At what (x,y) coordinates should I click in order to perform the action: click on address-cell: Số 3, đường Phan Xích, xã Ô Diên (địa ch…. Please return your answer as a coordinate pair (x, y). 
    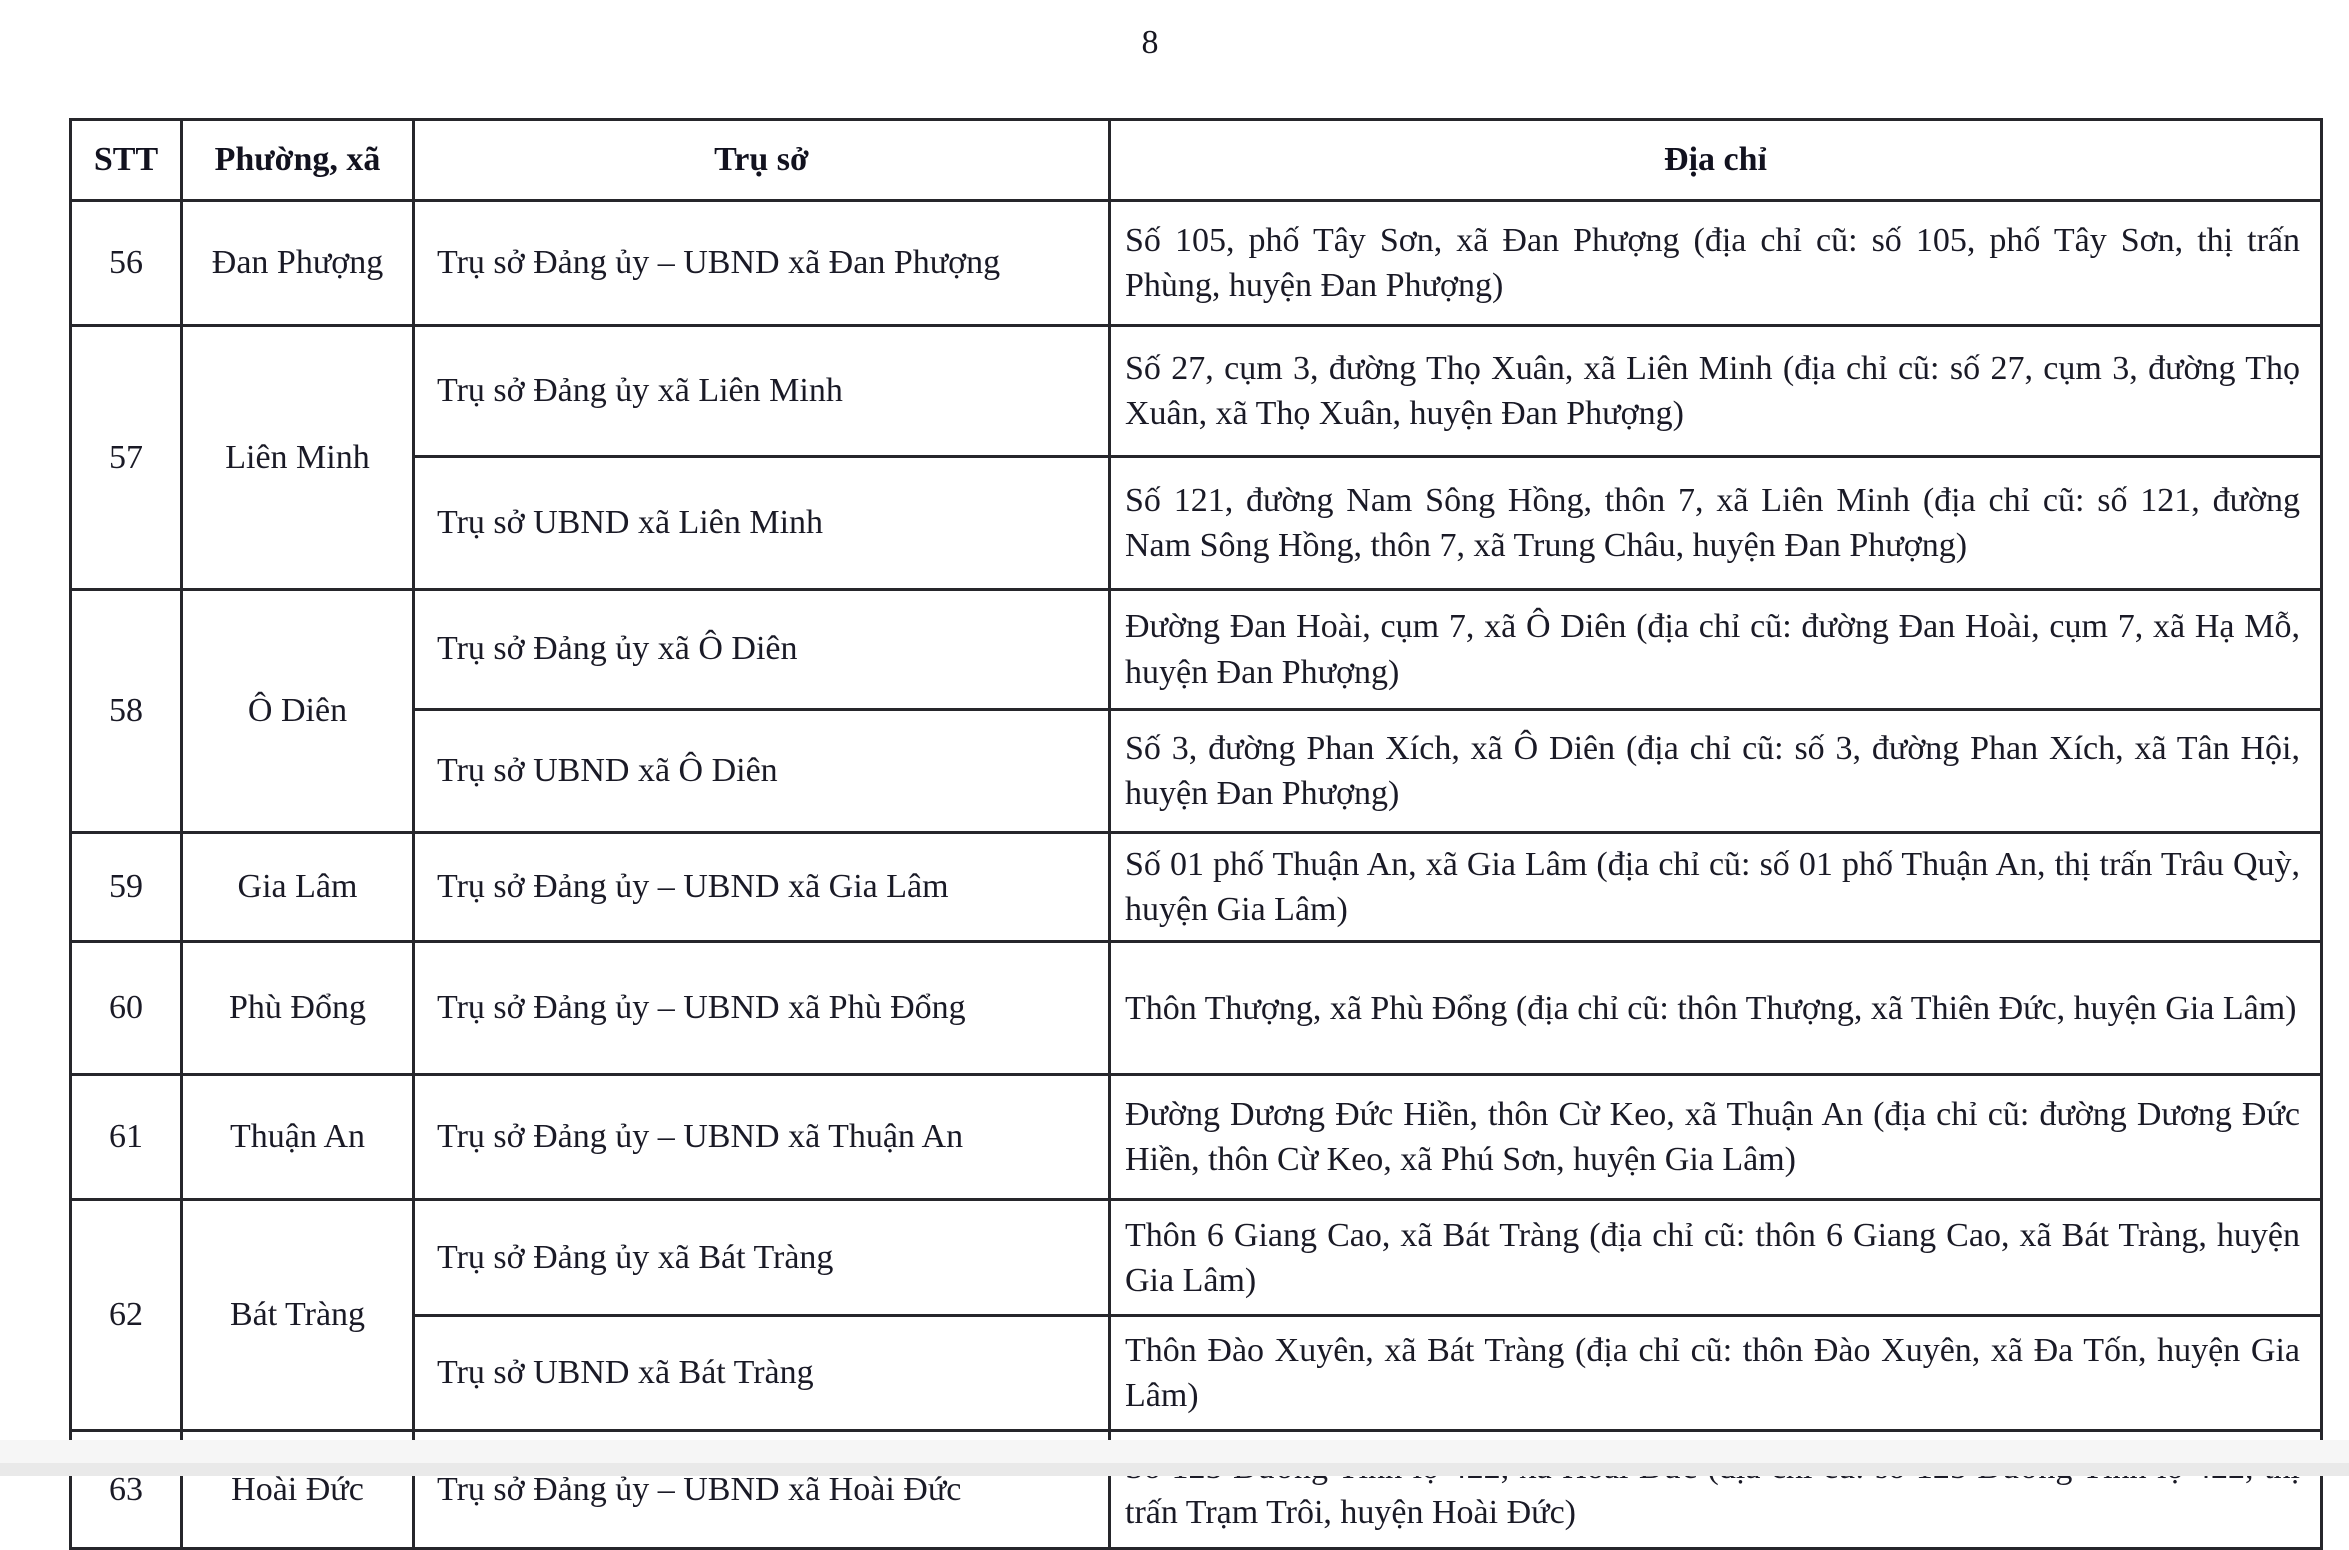
    Looking at the image, I should click on (1715, 771).